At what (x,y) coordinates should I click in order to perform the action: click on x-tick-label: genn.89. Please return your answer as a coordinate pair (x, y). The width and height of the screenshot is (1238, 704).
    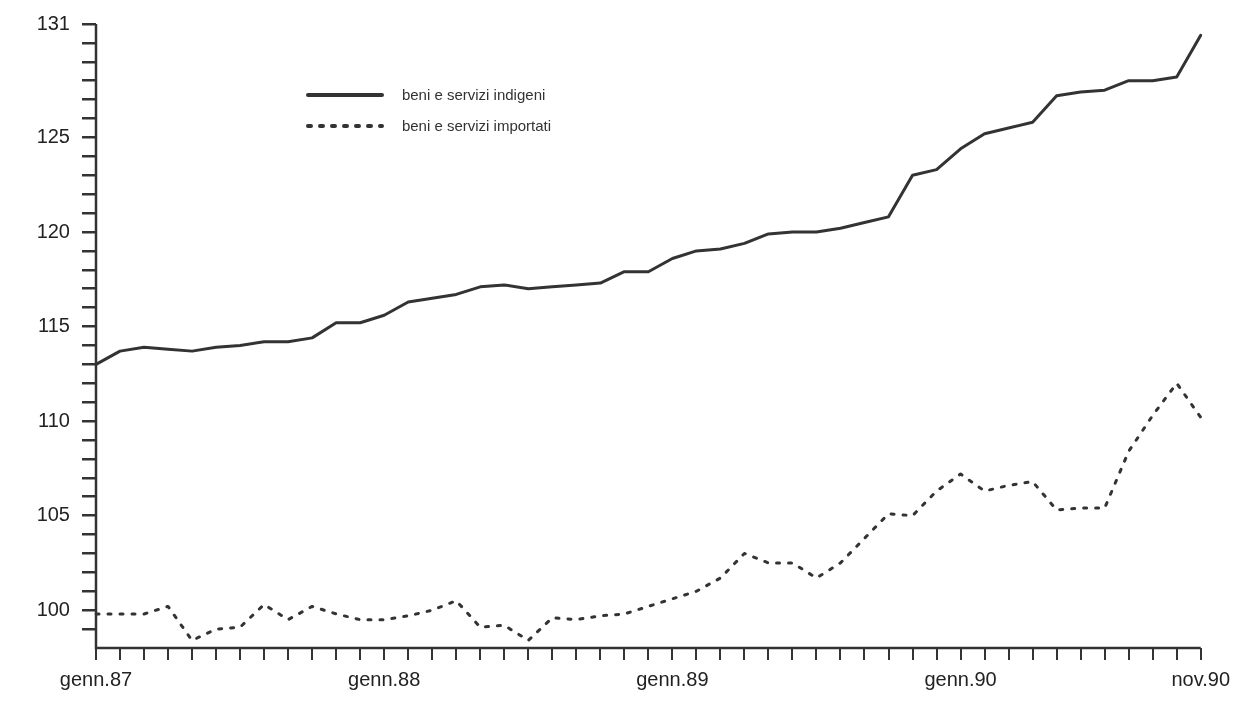
    Looking at the image, I should click on (672, 678).